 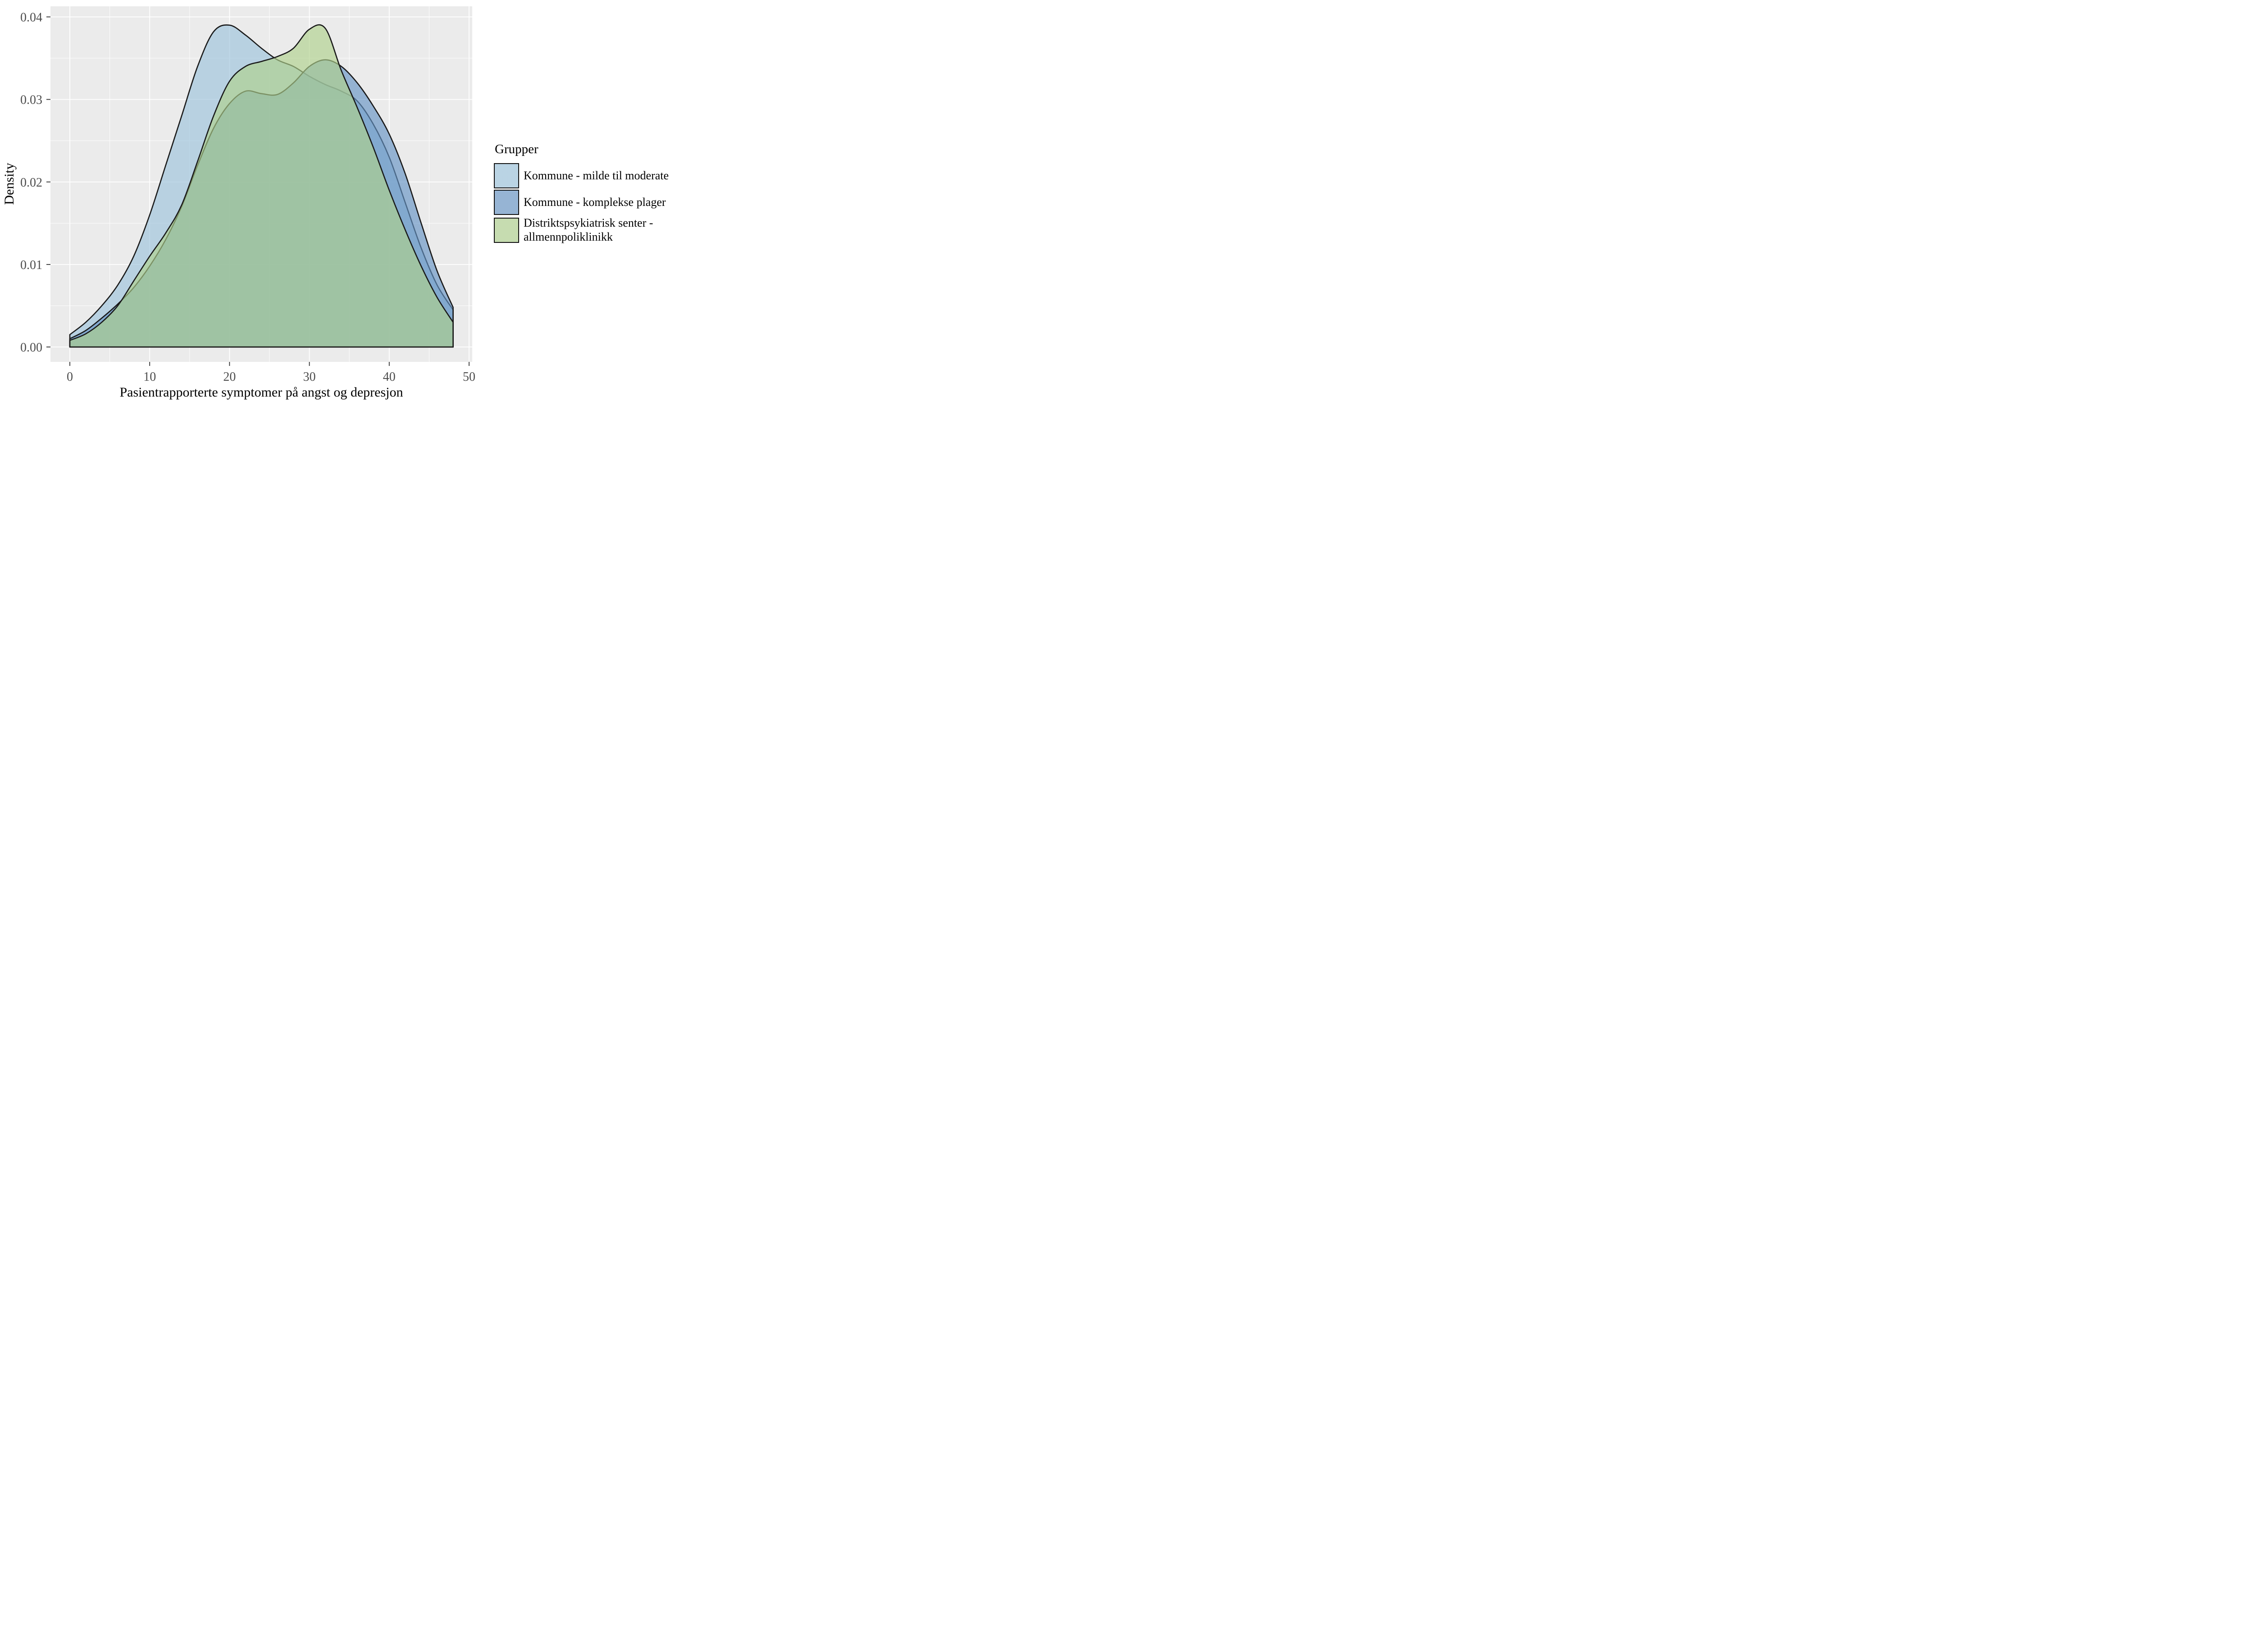 I want to click on legend-item: Kommune - komplekse plager, so click(x=581, y=202).